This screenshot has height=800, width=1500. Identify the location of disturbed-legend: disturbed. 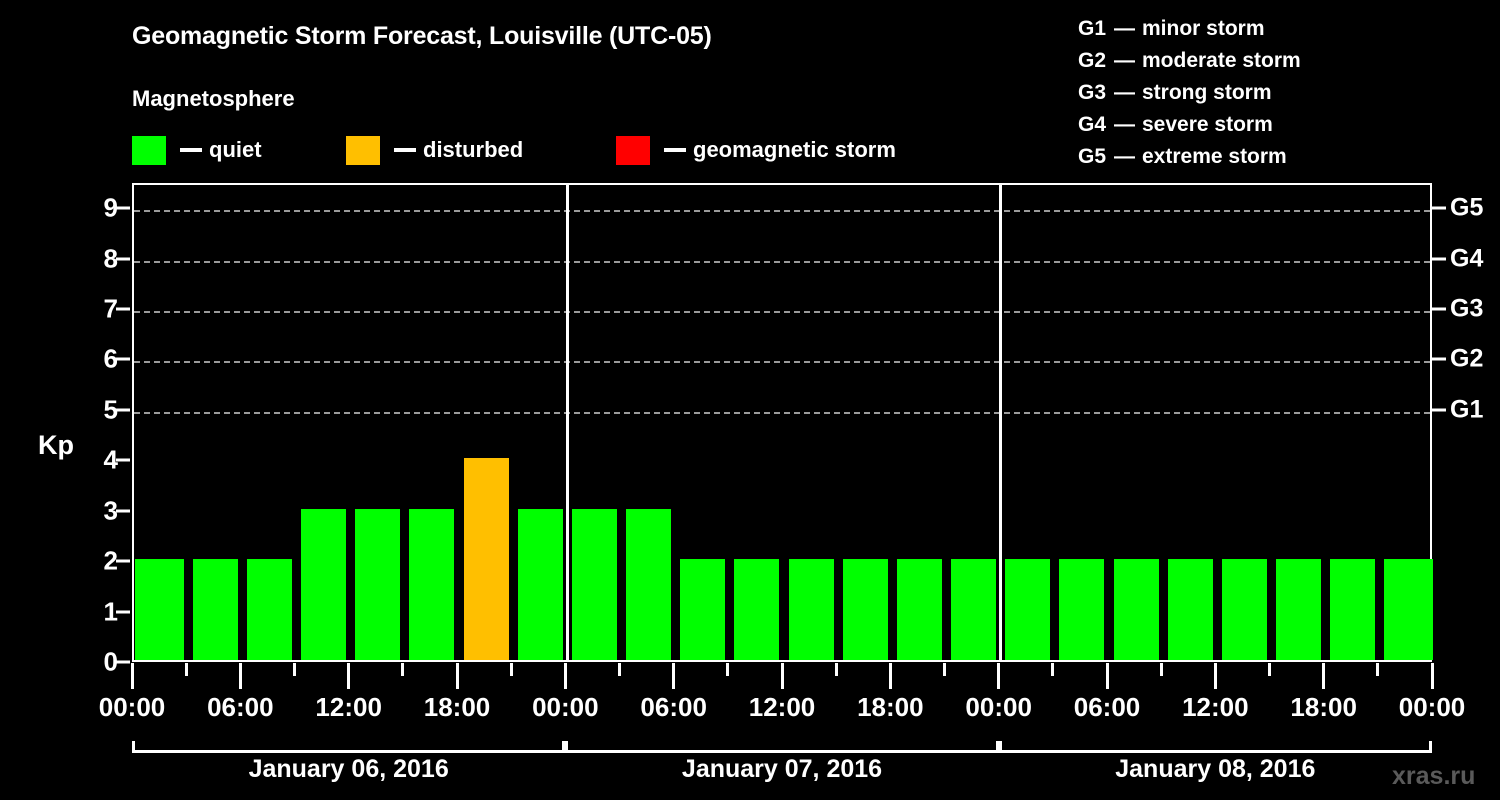
(434, 150).